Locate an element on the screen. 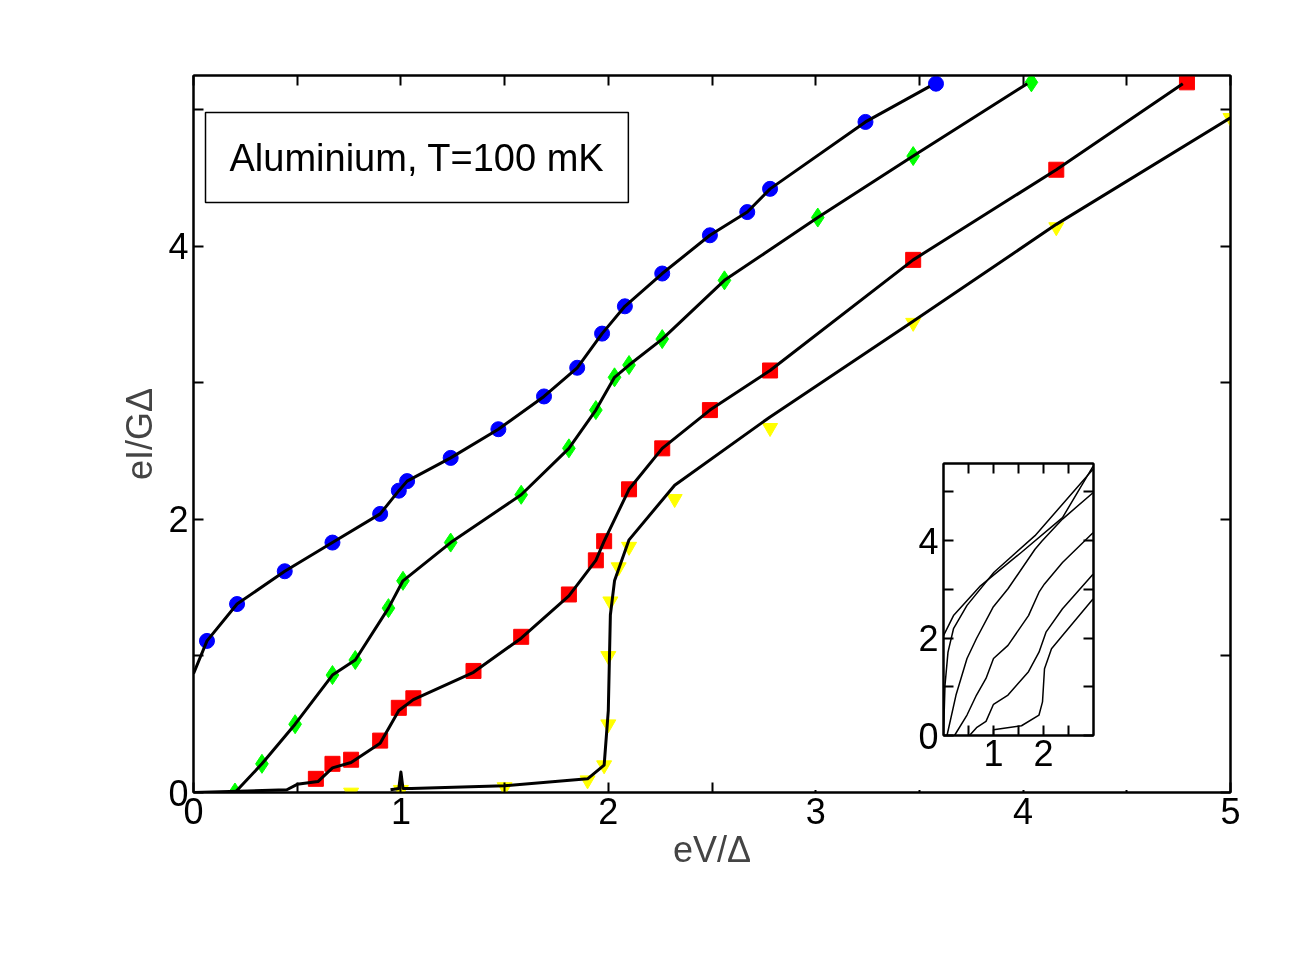 The image size is (1307, 969). annotation: Aluminium, T=100 mK is located at coordinates (416, 157).